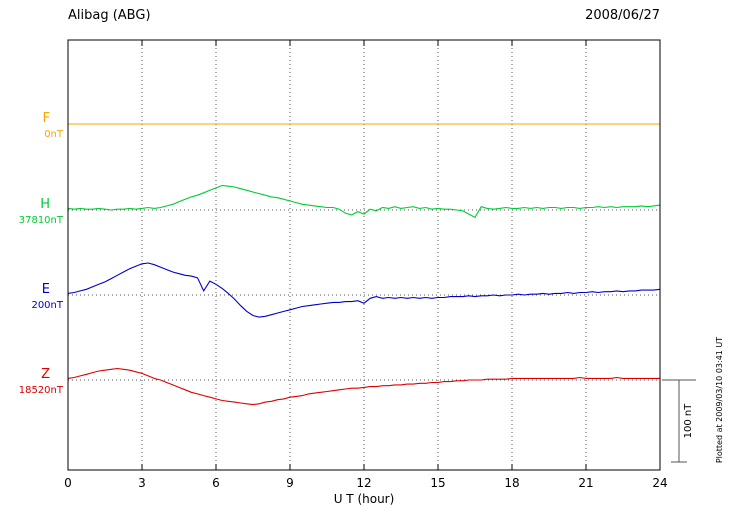 Image resolution: width=730 pixels, height=520 pixels. I want to click on channel-offset-F: 0nT, so click(54, 134).